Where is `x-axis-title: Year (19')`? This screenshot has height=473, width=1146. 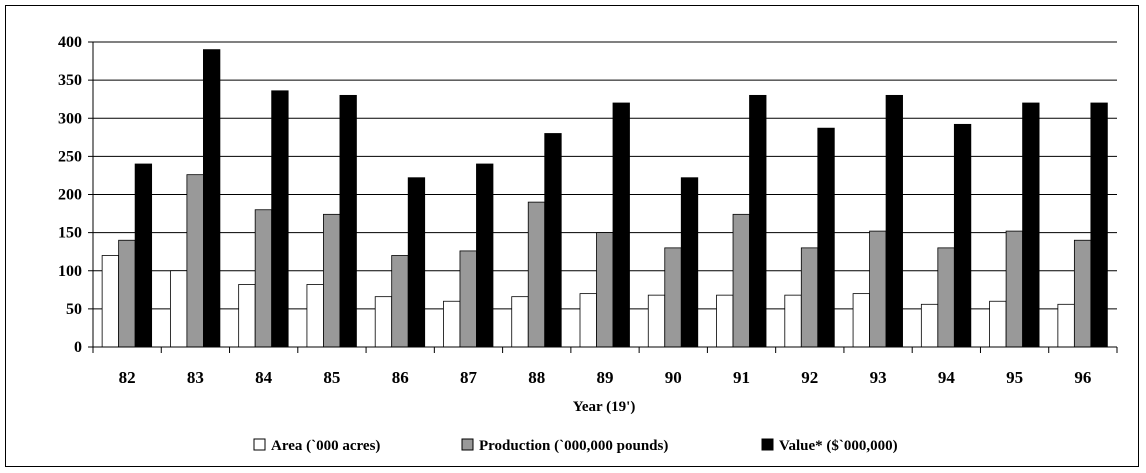
x-axis-title: Year (19') is located at coordinates (604, 407).